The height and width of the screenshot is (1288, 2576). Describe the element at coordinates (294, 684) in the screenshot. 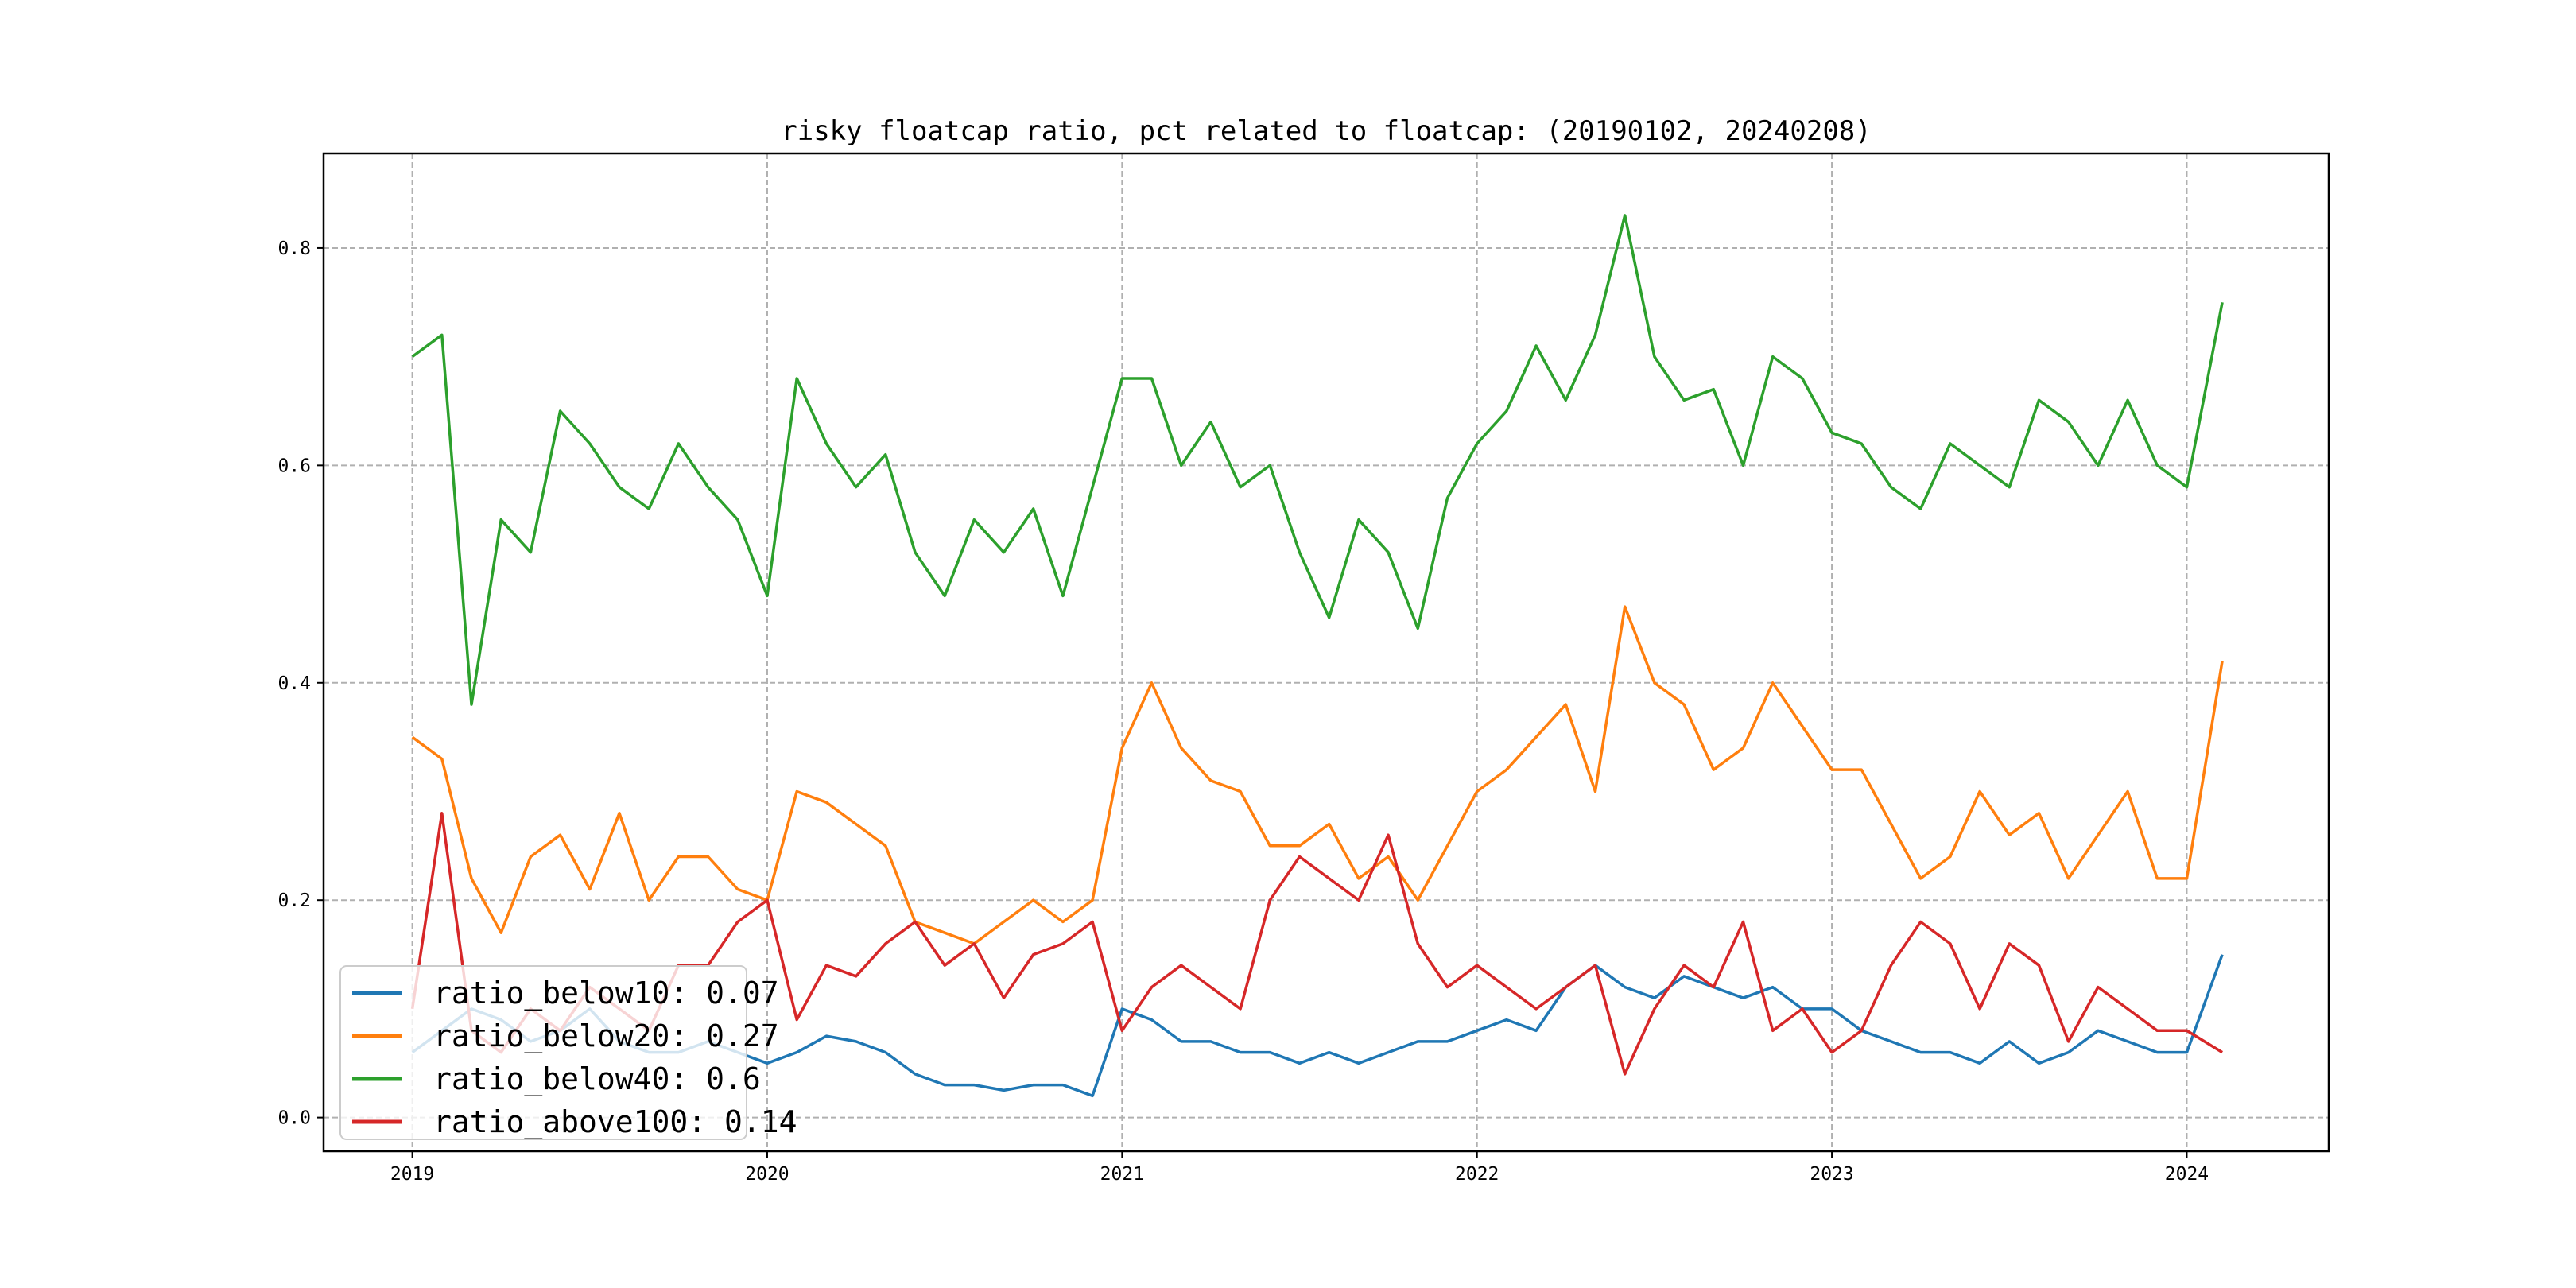

I see `y-tick-label: 0.4` at that location.